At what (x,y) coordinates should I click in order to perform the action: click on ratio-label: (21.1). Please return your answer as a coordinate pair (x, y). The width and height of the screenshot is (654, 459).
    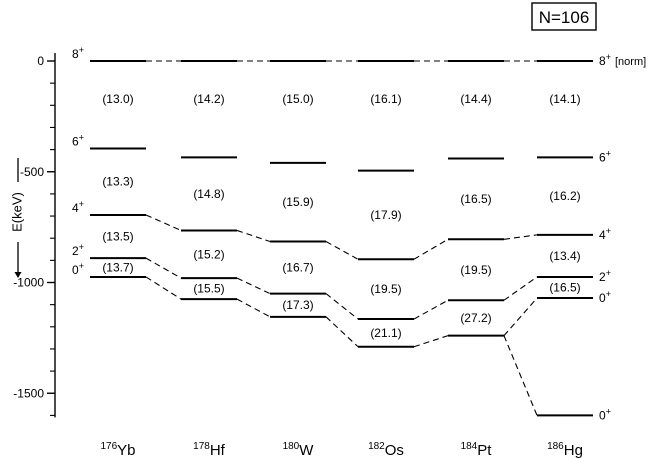
    Looking at the image, I should click on (385, 333).